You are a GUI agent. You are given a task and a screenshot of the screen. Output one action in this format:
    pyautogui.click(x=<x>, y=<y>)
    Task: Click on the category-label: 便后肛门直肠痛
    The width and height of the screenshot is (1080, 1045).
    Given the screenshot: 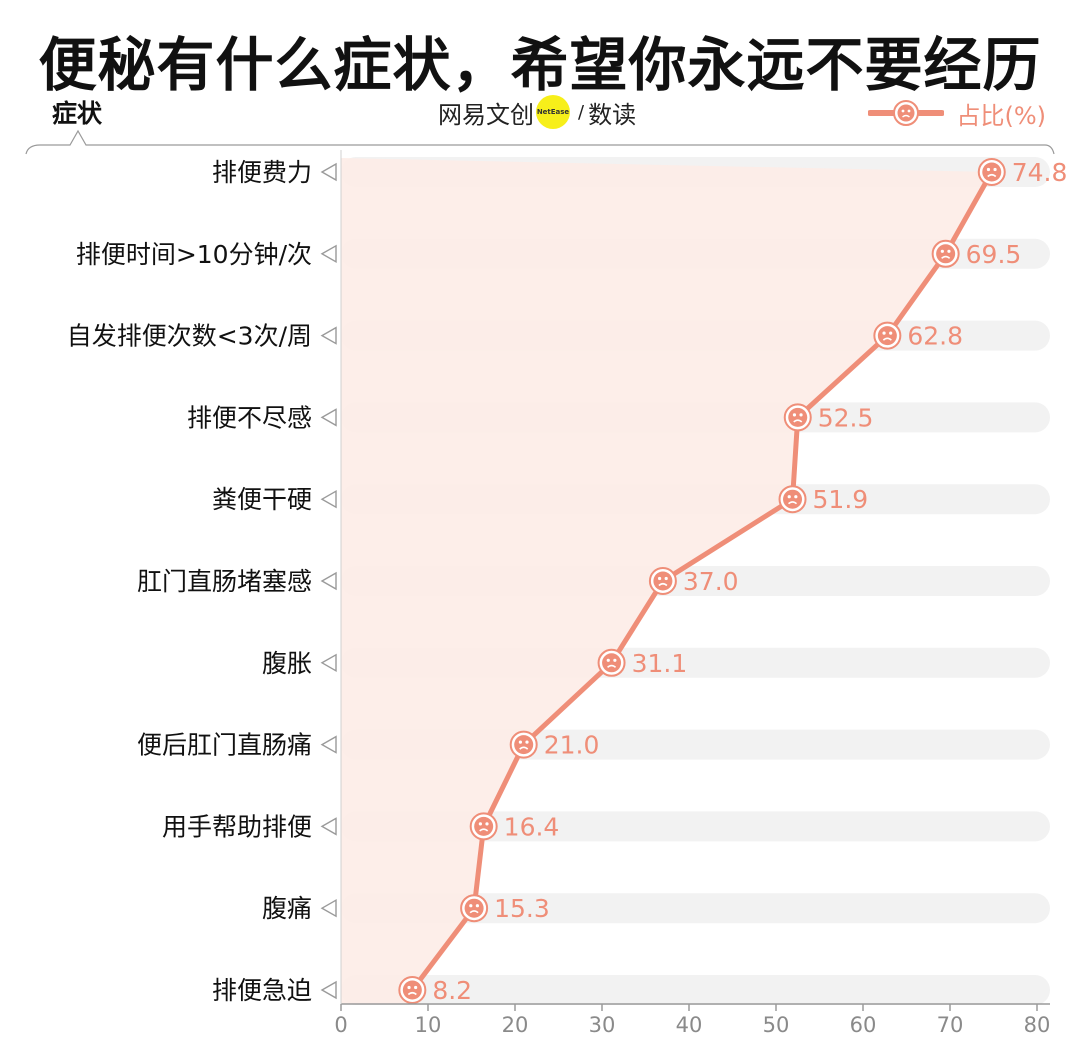 What is the action you would take?
    pyautogui.click(x=224, y=745)
    